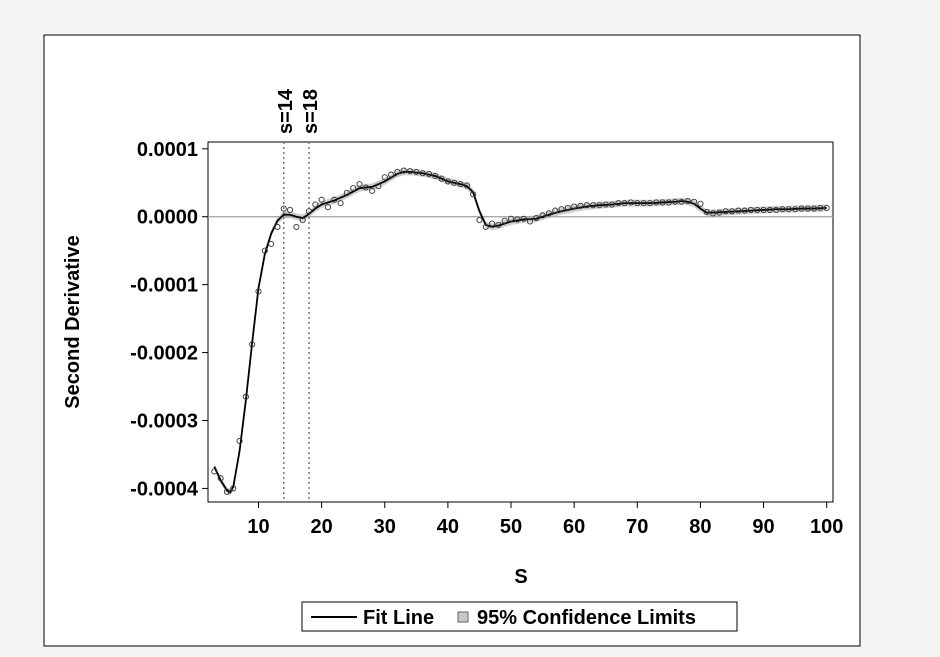 Image resolution: width=940 pixels, height=657 pixels. I want to click on x-axis-label: S, so click(520, 577).